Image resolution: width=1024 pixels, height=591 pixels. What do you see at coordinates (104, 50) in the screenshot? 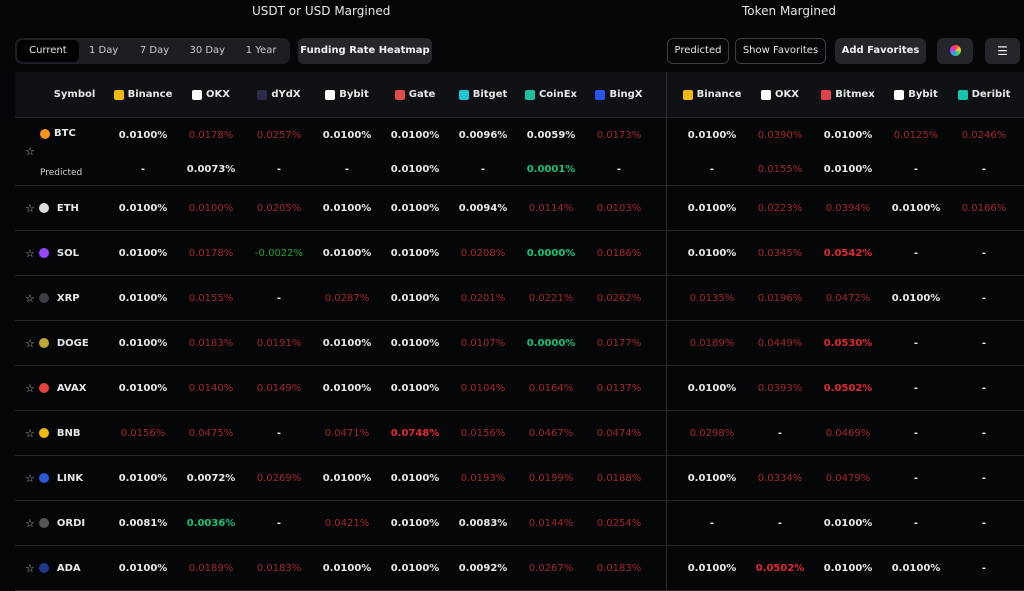
I see `period-1-day: 1 Day` at bounding box center [104, 50].